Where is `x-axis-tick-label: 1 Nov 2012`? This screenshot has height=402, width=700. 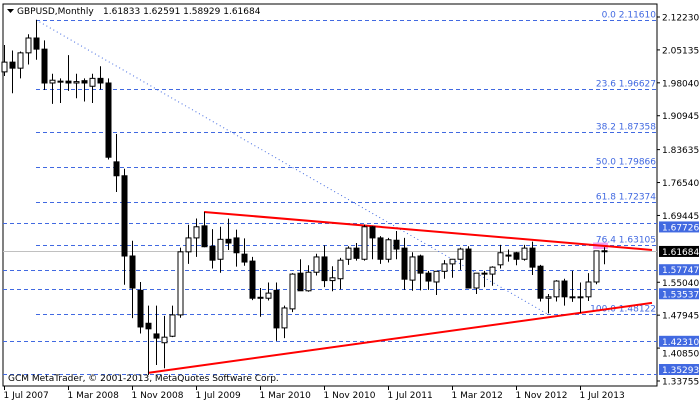
x-axis-tick-label: 1 Nov 2012 is located at coordinates (542, 396).